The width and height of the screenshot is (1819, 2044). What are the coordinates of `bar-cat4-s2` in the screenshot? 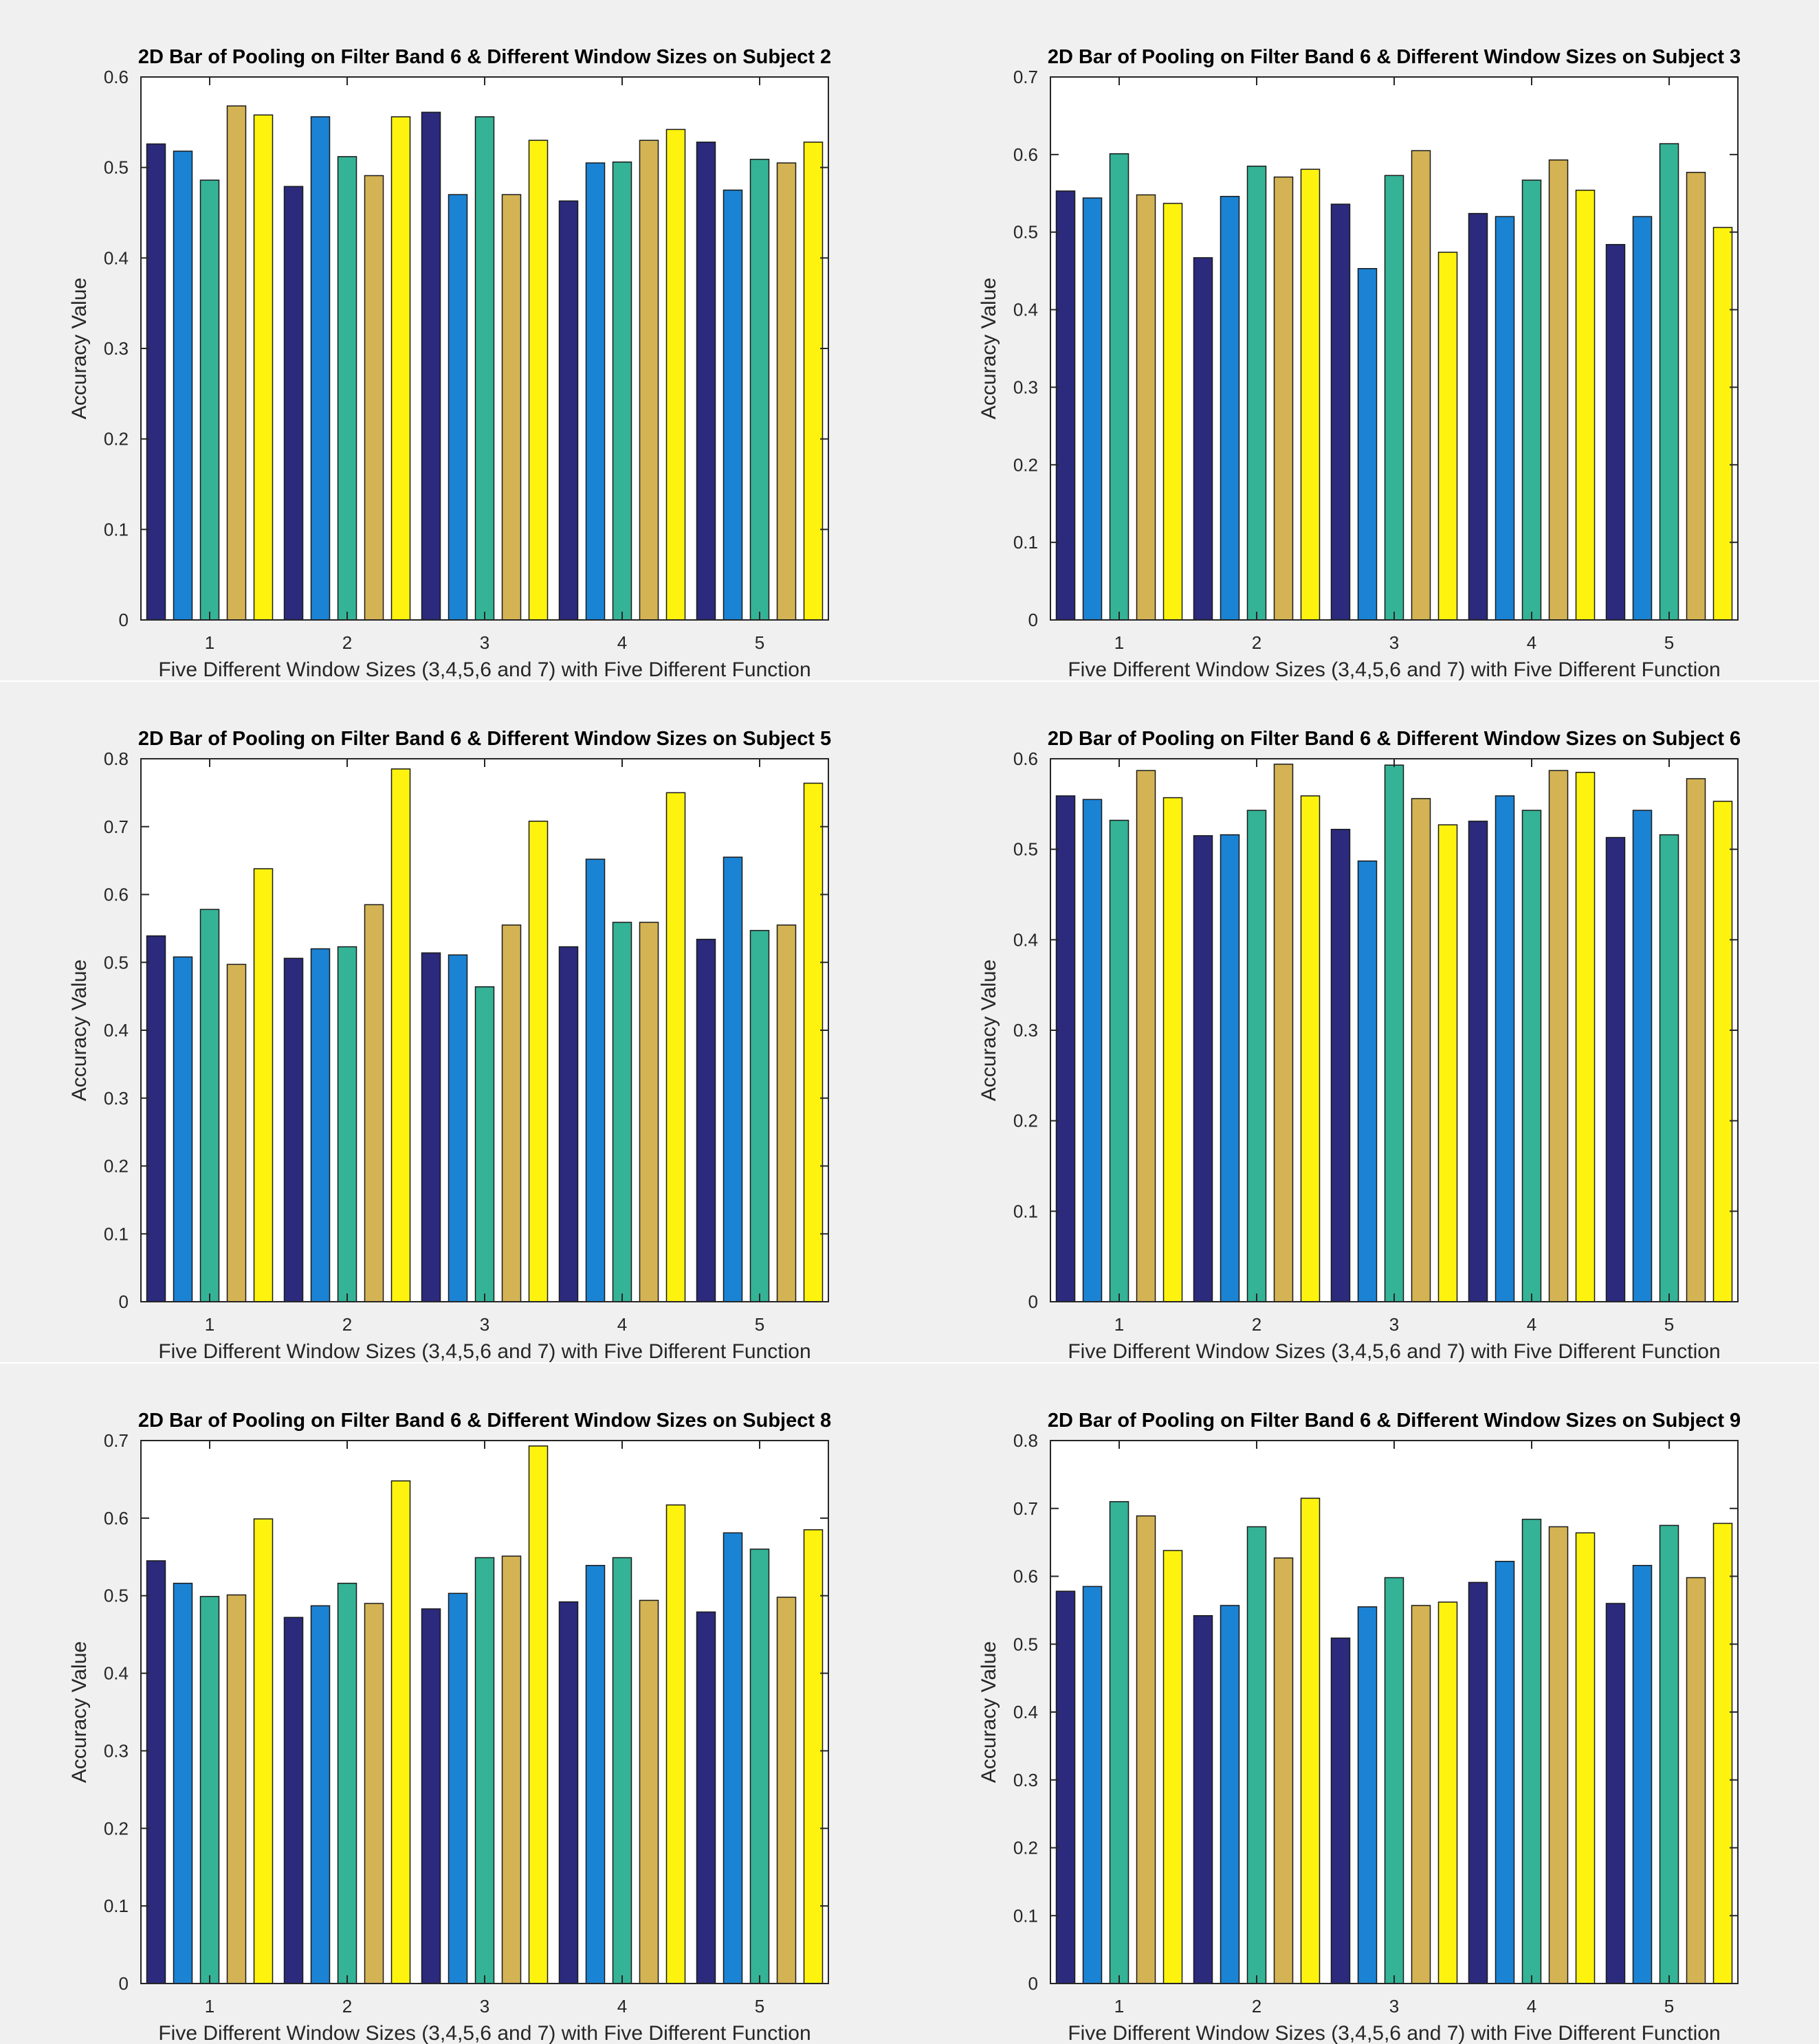 It's located at (1505, 419).